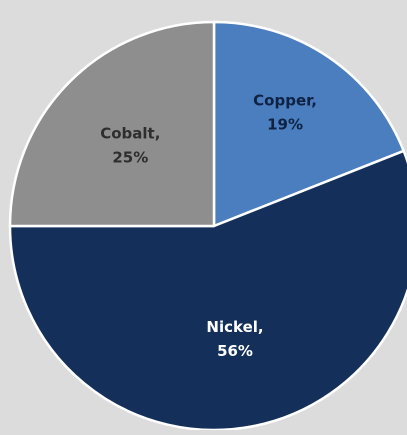 Image resolution: width=407 pixels, height=435 pixels. I want to click on data-label-name: Nickel,, so click(234, 327).